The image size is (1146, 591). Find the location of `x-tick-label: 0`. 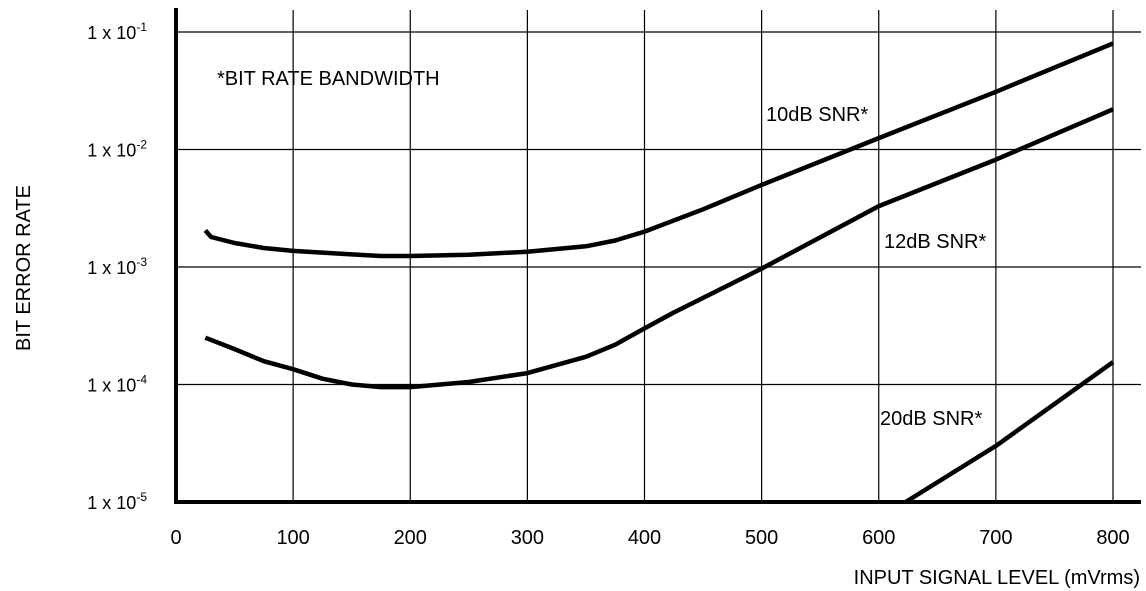

x-tick-label: 0 is located at coordinates (175, 538).